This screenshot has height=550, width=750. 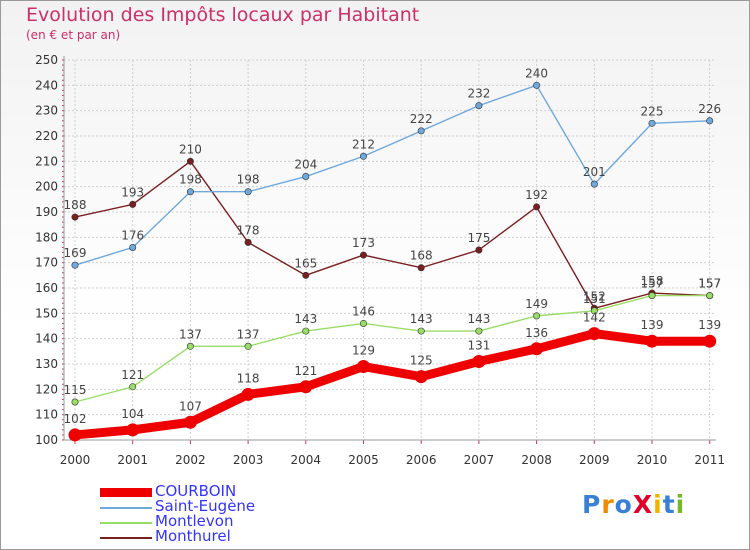 I want to click on y-tick-label: 210, so click(x=46, y=161).